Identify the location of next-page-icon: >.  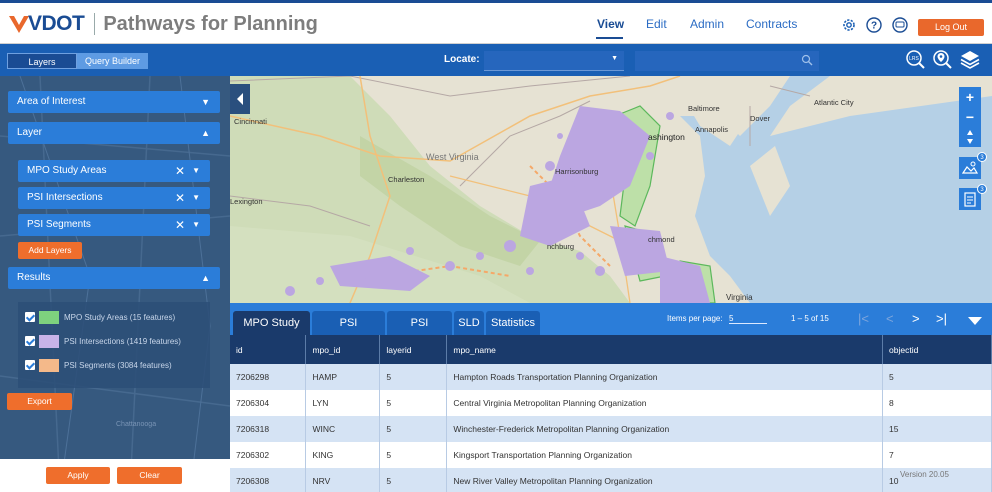
(916, 318).